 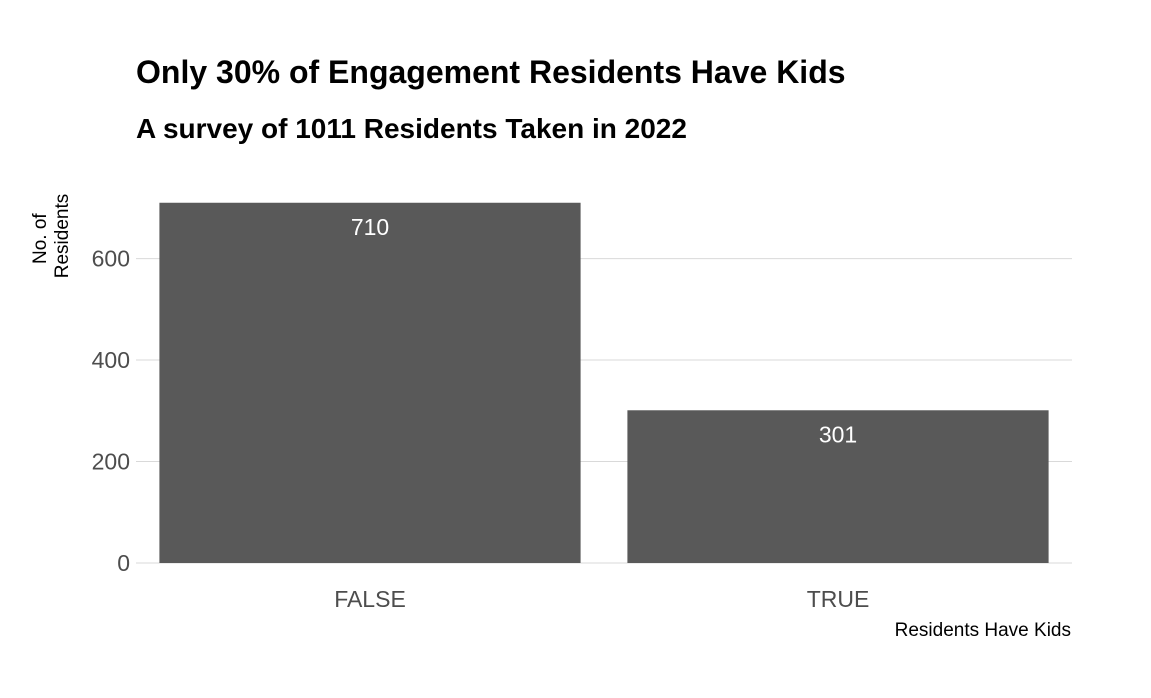 What do you see at coordinates (370, 227) in the screenshot?
I see `data-label-false: 710` at bounding box center [370, 227].